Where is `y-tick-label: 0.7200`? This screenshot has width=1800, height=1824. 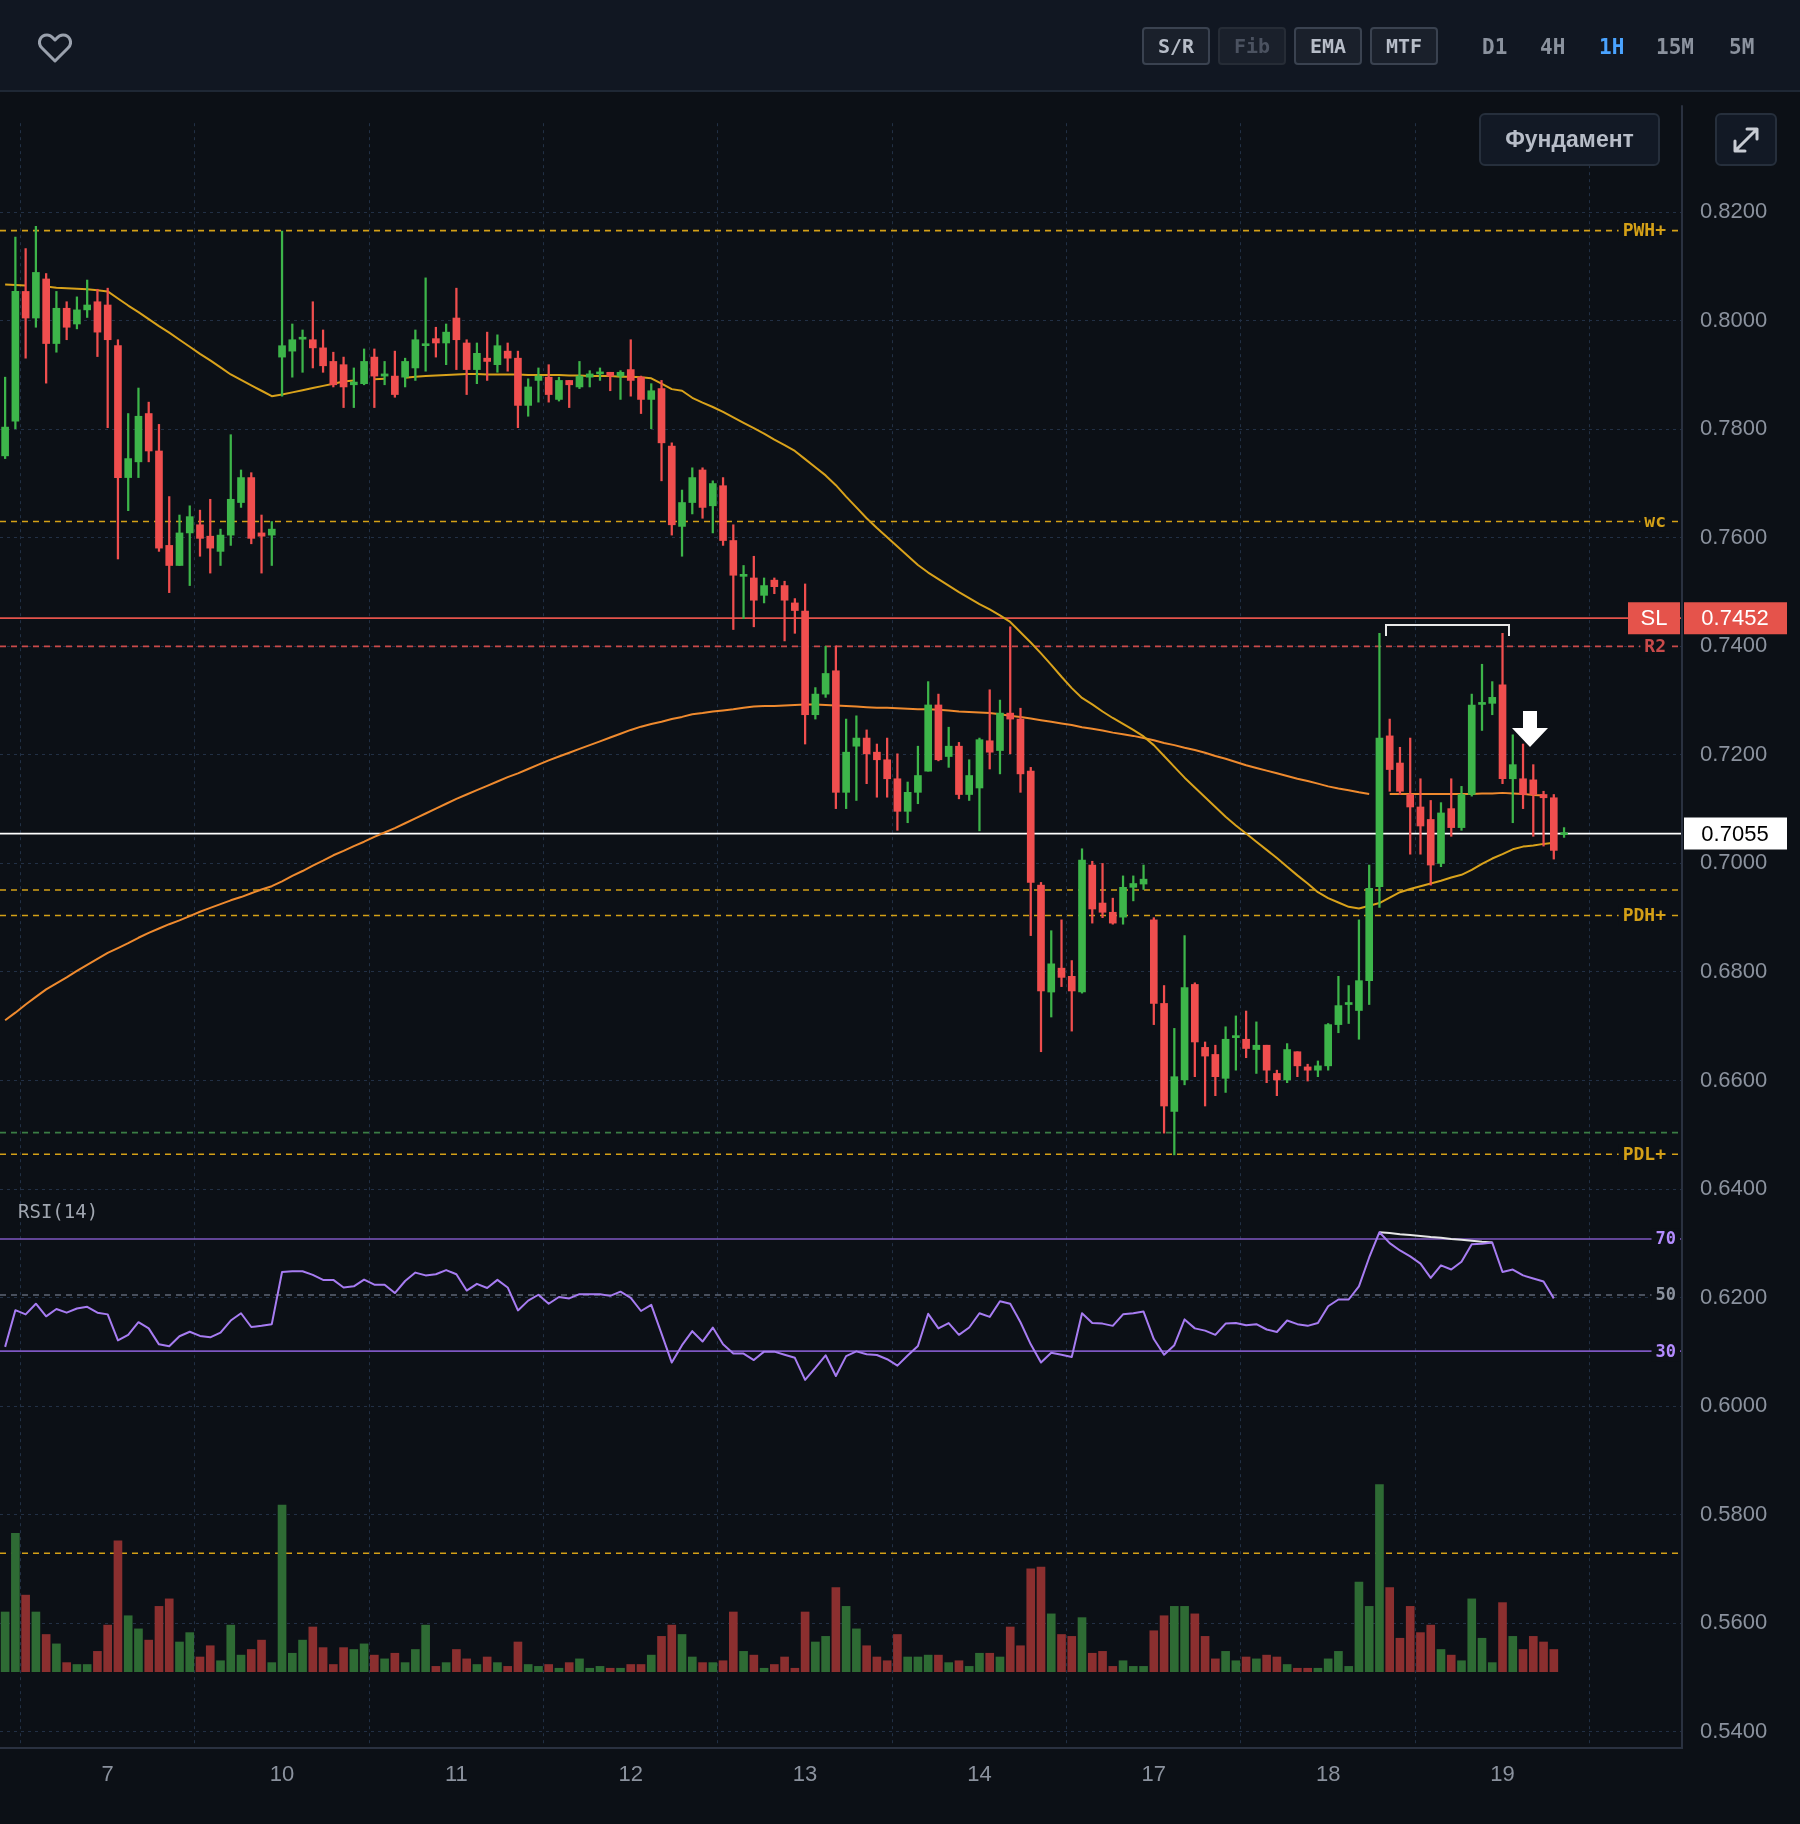 y-tick-label: 0.7200 is located at coordinates (1734, 753).